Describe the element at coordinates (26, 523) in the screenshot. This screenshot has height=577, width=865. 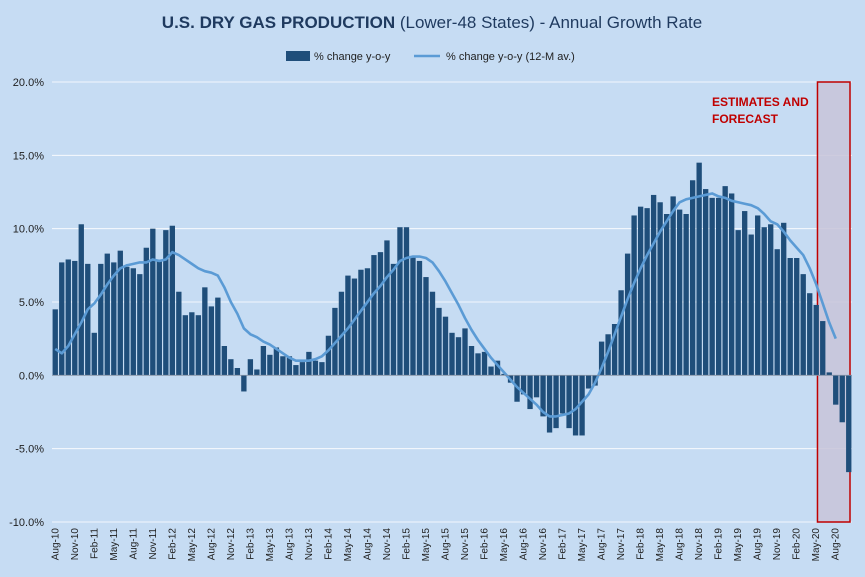
I see `y-tick-label: -10.0%` at that location.